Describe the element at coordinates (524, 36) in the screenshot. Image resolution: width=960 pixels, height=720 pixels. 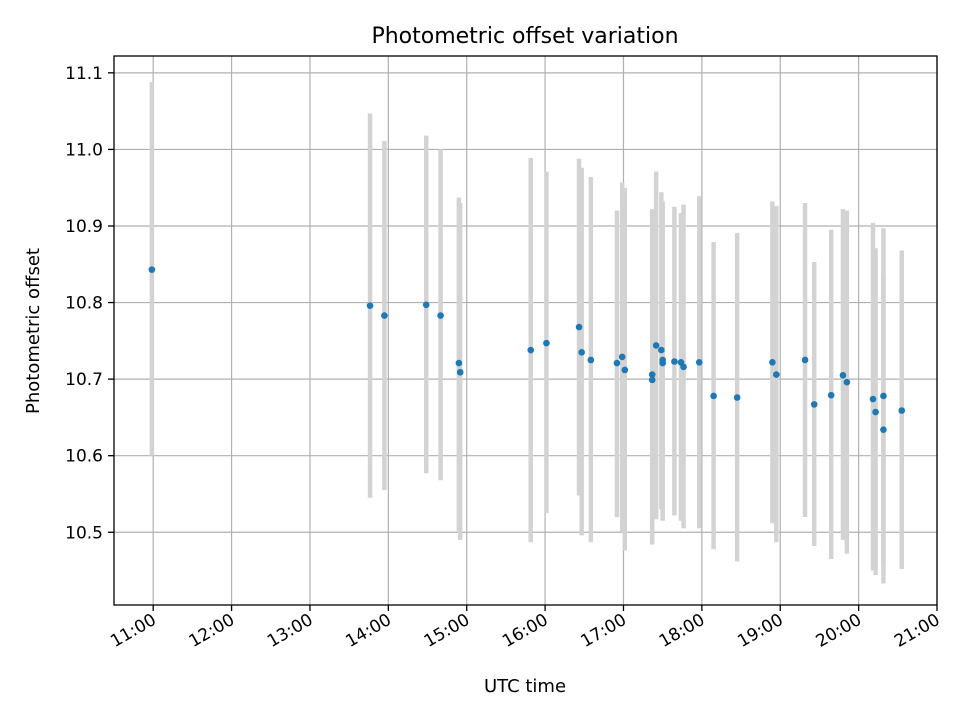
I see `chart-title: Photometric offset variation` at that location.